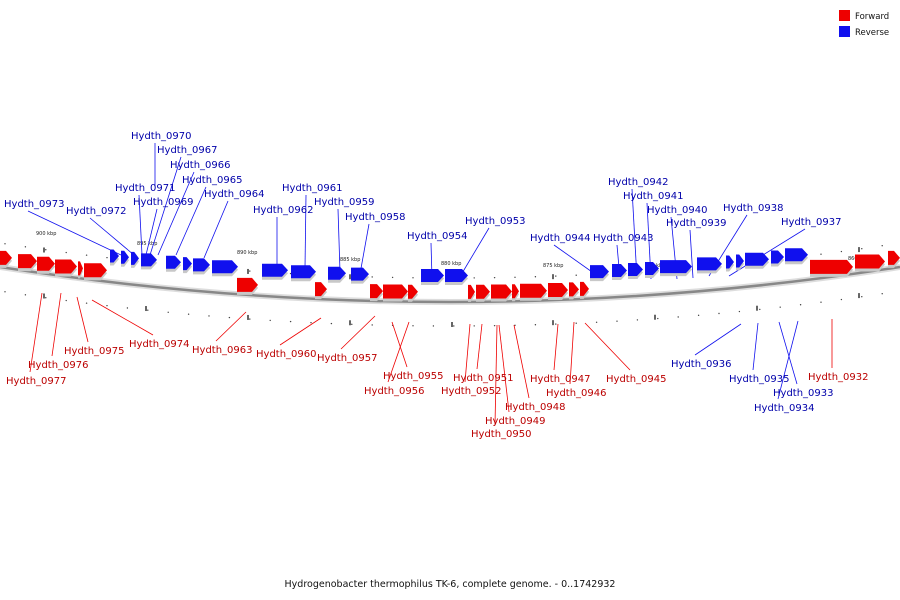 The image size is (900, 600). Describe the element at coordinates (515, 421) in the screenshot. I see `gene-label-hydth-0949: Hydth_0949` at that location.